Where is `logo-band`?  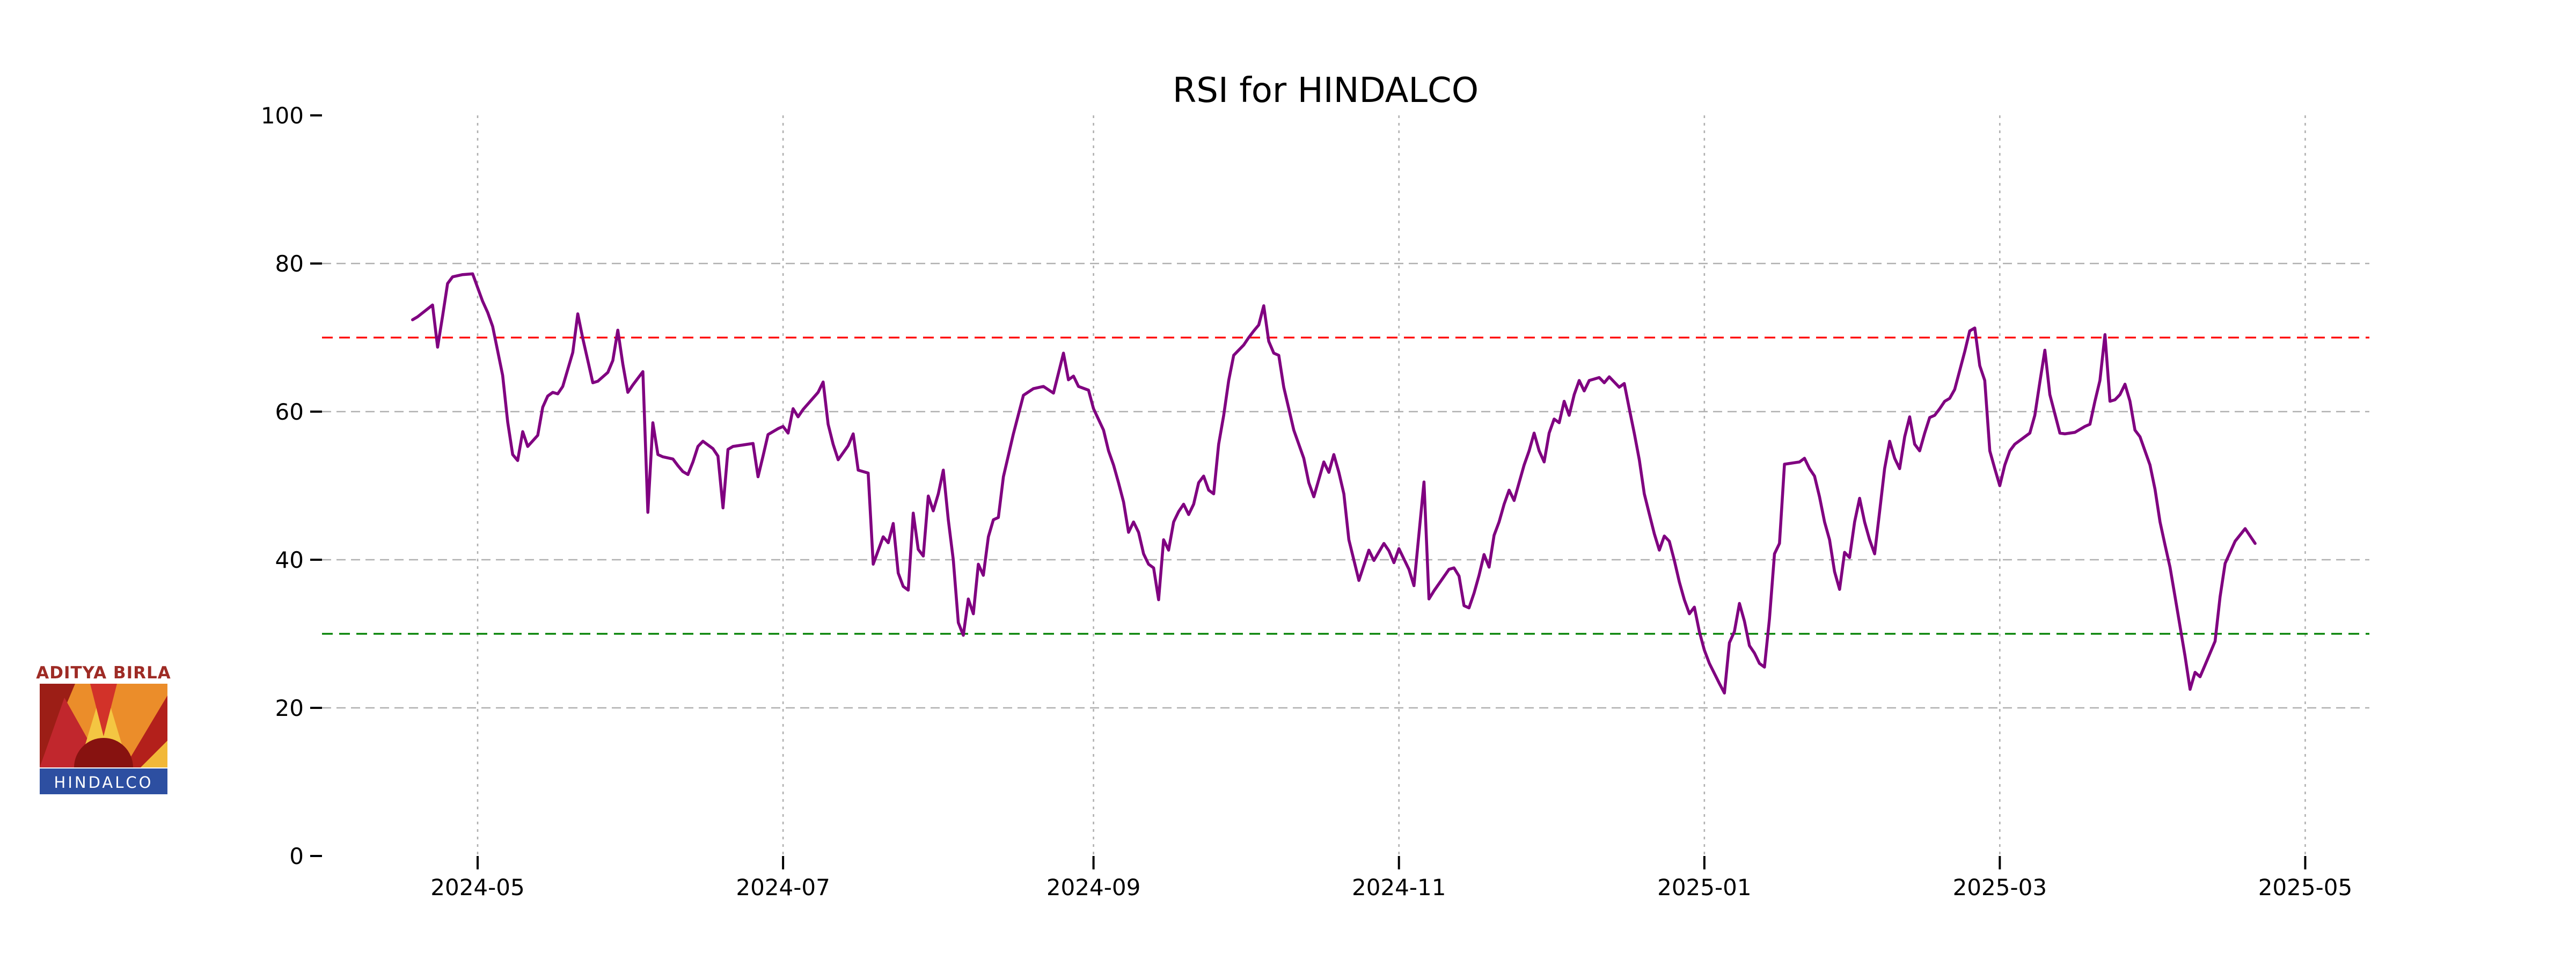 logo-band is located at coordinates (103, 781).